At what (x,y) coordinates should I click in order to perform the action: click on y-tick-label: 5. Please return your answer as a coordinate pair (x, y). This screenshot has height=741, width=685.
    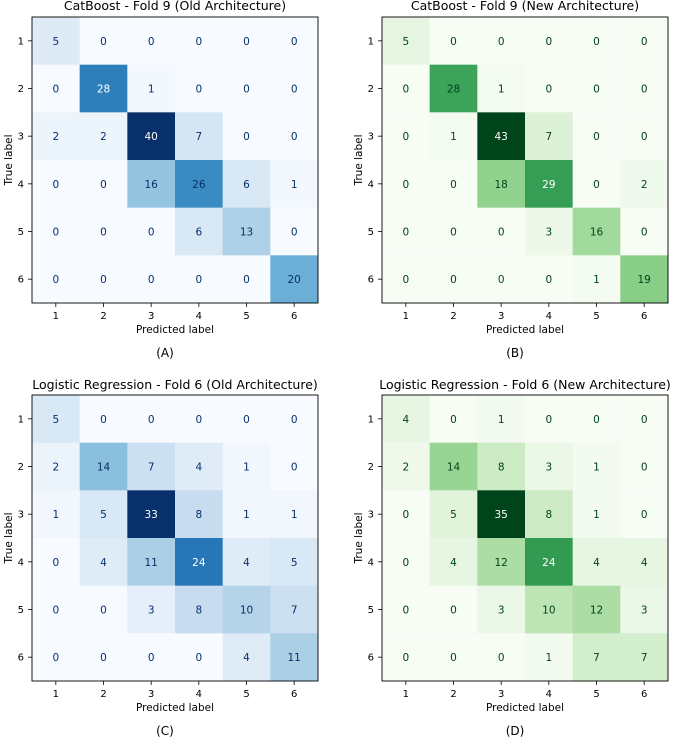
    Looking at the image, I should click on (21, 232).